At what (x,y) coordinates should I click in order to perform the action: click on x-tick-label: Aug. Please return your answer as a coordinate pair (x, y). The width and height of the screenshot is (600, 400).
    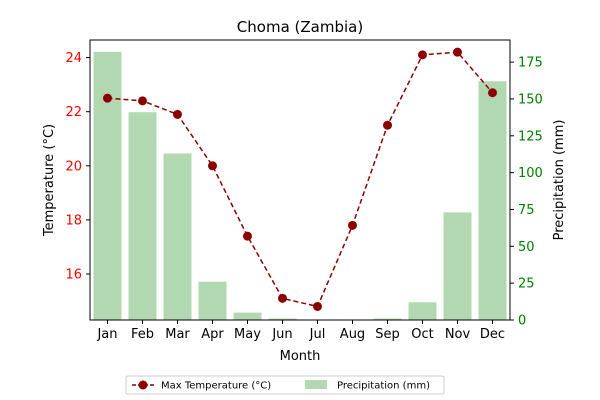
    Looking at the image, I should click on (352, 334).